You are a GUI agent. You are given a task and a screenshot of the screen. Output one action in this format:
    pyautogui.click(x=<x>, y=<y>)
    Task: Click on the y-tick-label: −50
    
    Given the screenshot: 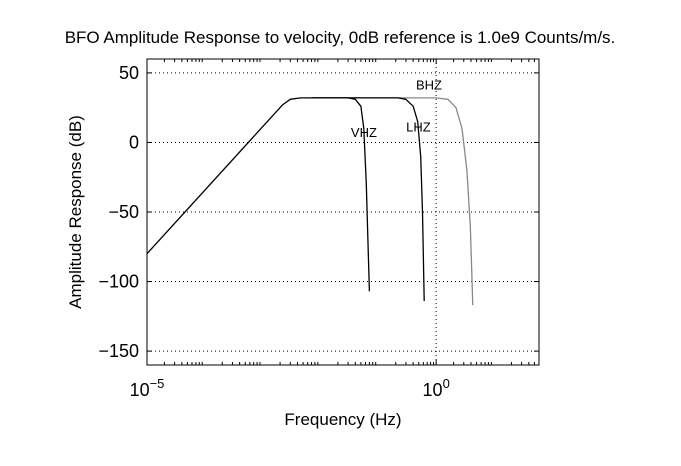 What is the action you would take?
    pyautogui.click(x=123, y=212)
    